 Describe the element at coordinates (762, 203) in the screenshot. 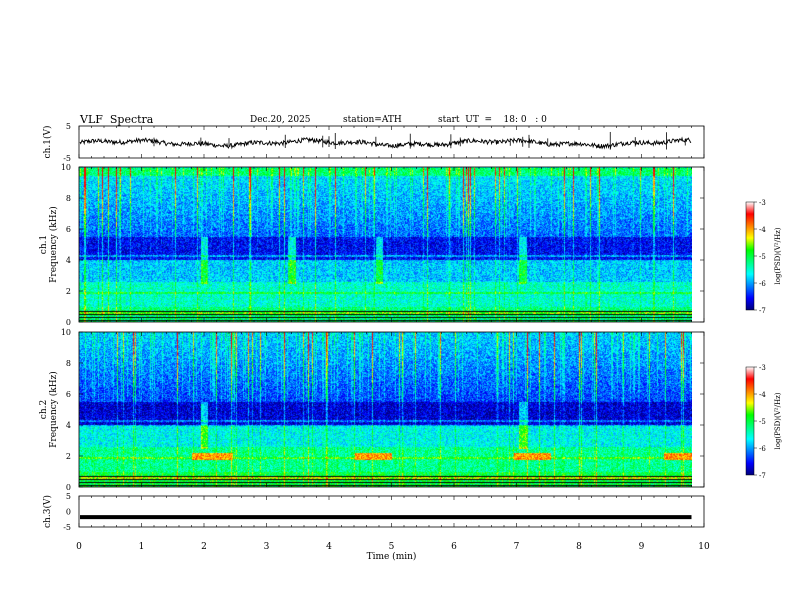

I see `ch1-spectrogram-colorbar-tick: -3` at that location.